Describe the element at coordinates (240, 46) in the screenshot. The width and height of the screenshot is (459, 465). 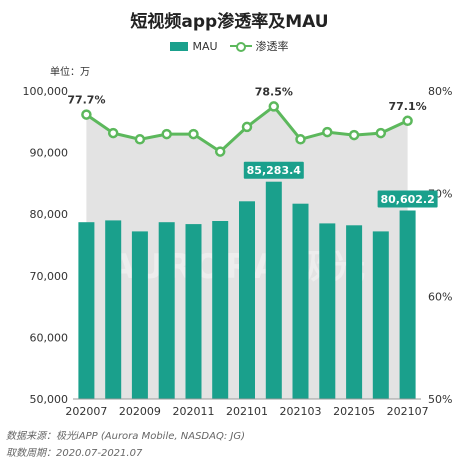
I see `legend-line-penetration` at that location.